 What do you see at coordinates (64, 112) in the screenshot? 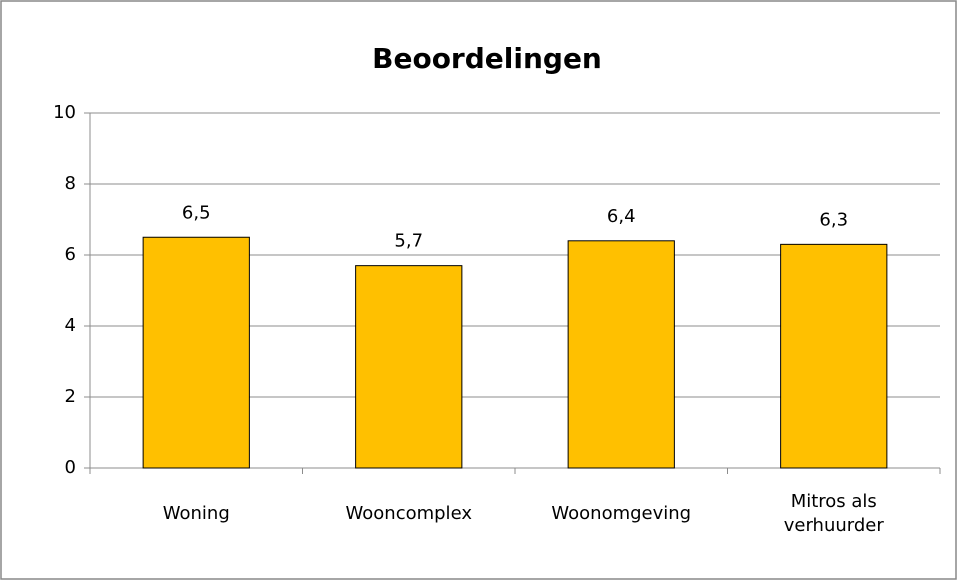
I see `y-tick-label: 10` at bounding box center [64, 112].